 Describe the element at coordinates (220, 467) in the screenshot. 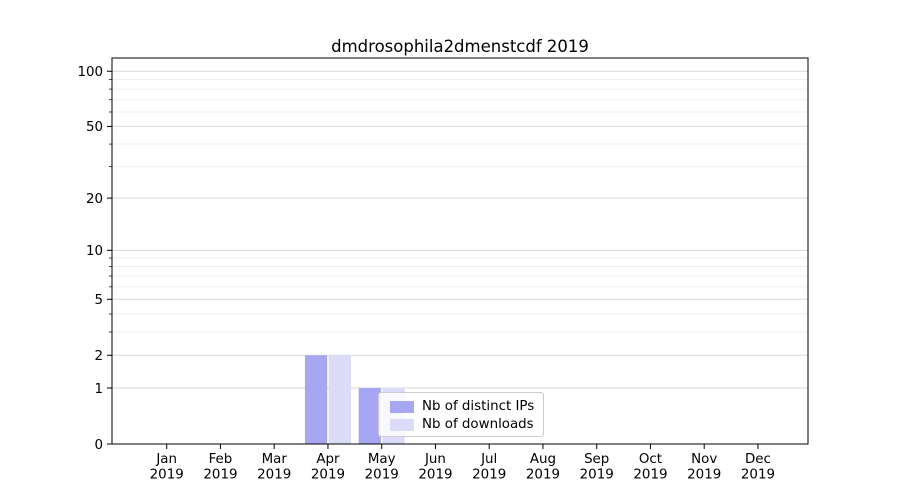

I see `x-tick-label: Feb 2019` at that location.